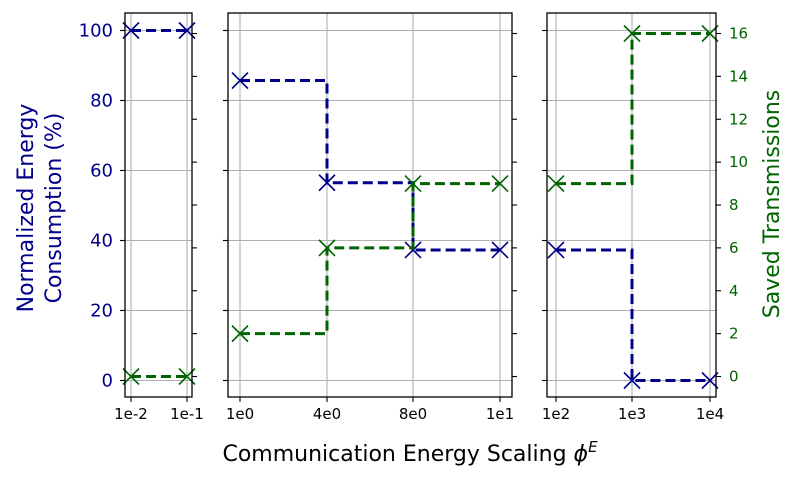  I want to click on y-right-tick-label: 0, so click(734, 377).